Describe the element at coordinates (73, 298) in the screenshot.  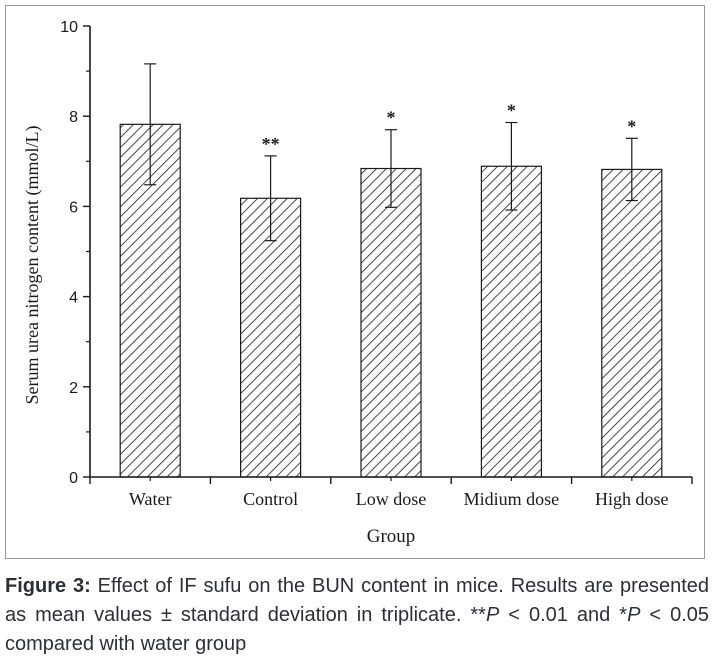
I see `y-tick-label: 4` at that location.